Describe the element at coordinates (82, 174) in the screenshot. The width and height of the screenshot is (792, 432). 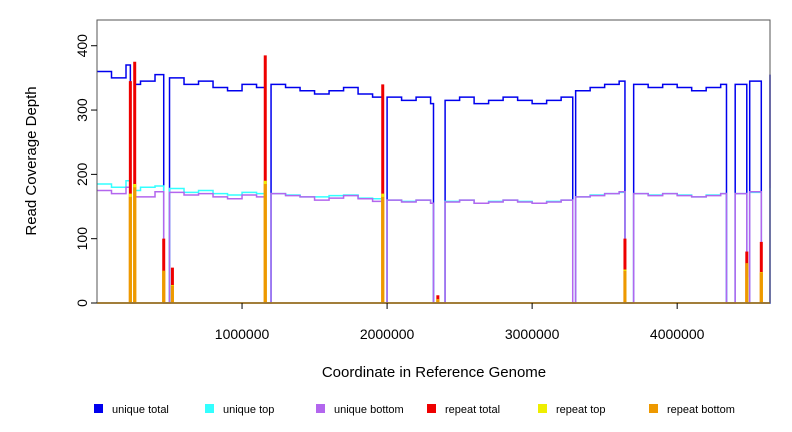
I see `y-tick-label: 200` at that location.